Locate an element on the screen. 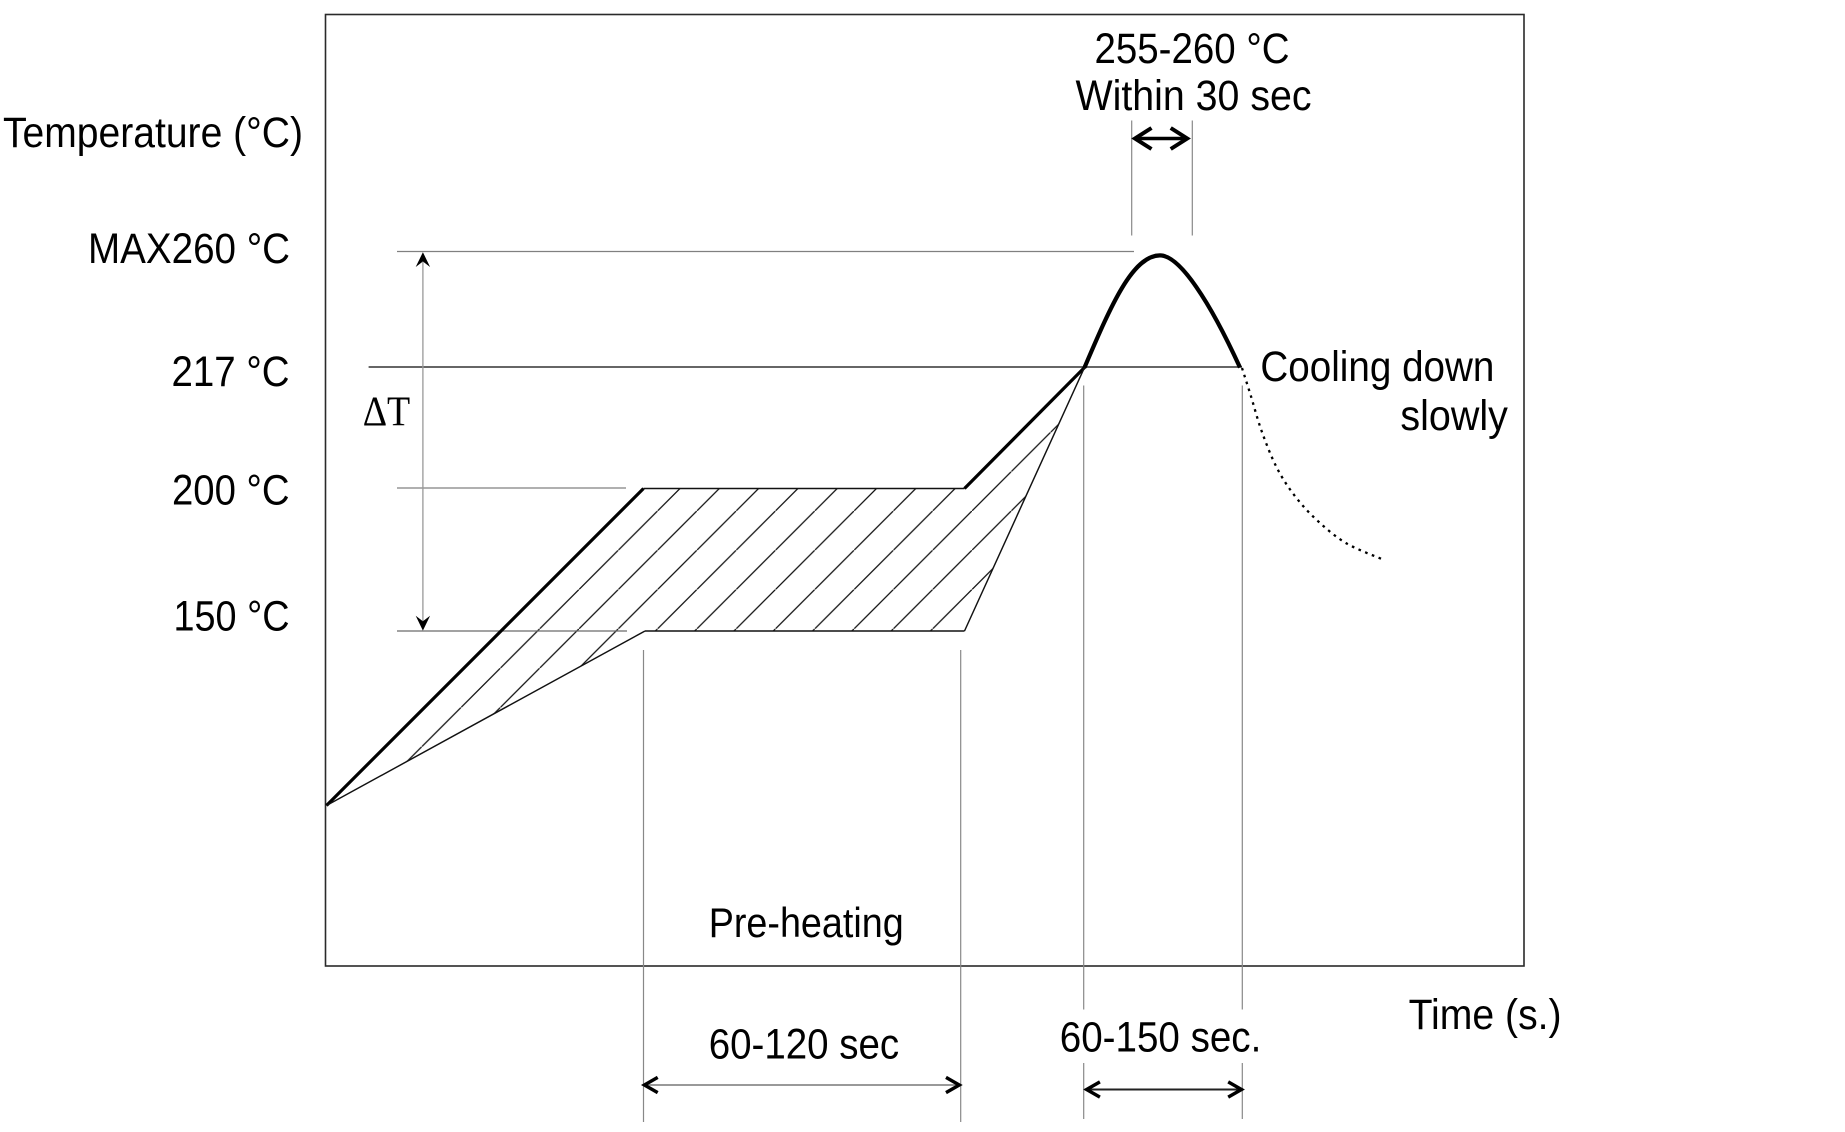  svg-text: MAX260 °C is located at coordinates (189, 249).